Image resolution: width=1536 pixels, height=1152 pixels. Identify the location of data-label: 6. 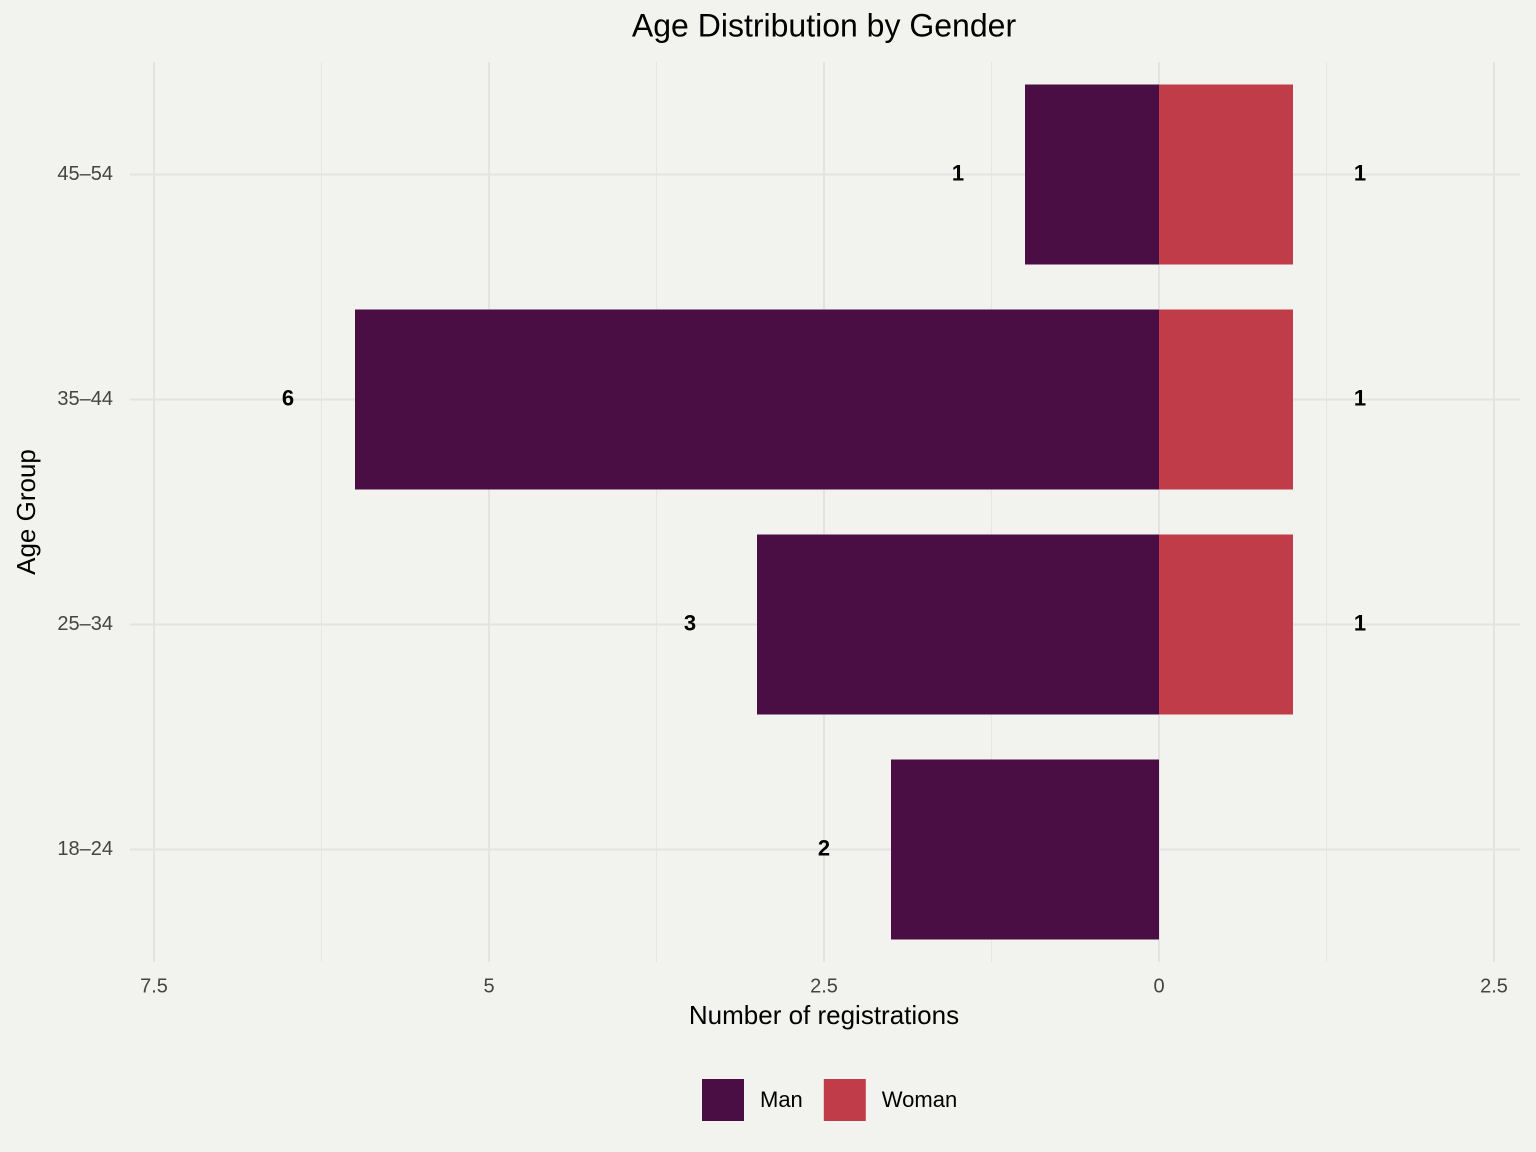
(288, 397).